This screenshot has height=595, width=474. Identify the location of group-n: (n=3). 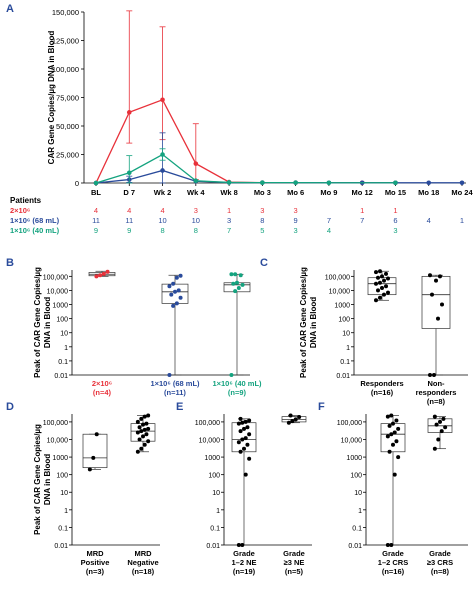
(95, 571).